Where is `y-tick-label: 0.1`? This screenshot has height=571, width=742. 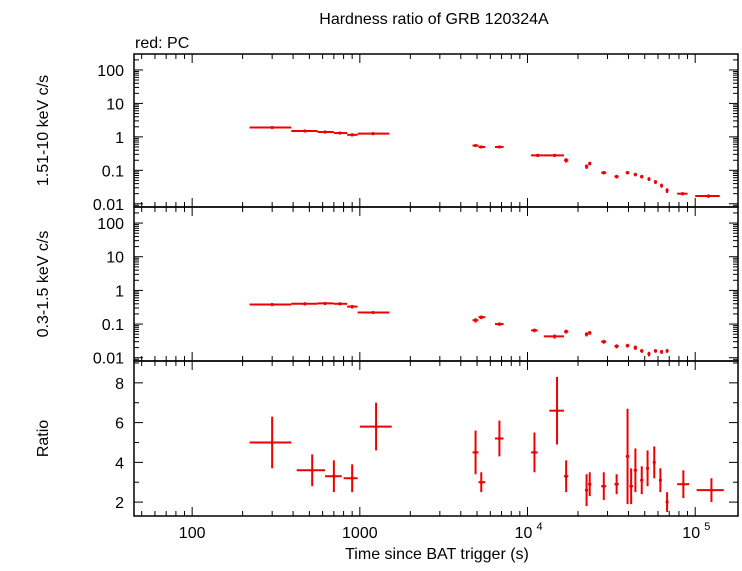 y-tick-label: 0.1 is located at coordinates (113, 171).